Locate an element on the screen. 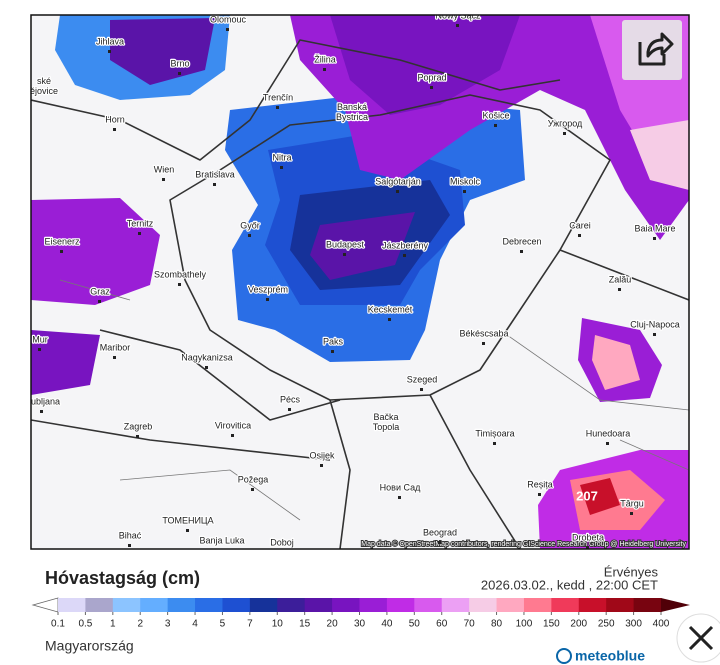 This screenshot has width=720, height=665. close-icon is located at coordinates (701, 638).